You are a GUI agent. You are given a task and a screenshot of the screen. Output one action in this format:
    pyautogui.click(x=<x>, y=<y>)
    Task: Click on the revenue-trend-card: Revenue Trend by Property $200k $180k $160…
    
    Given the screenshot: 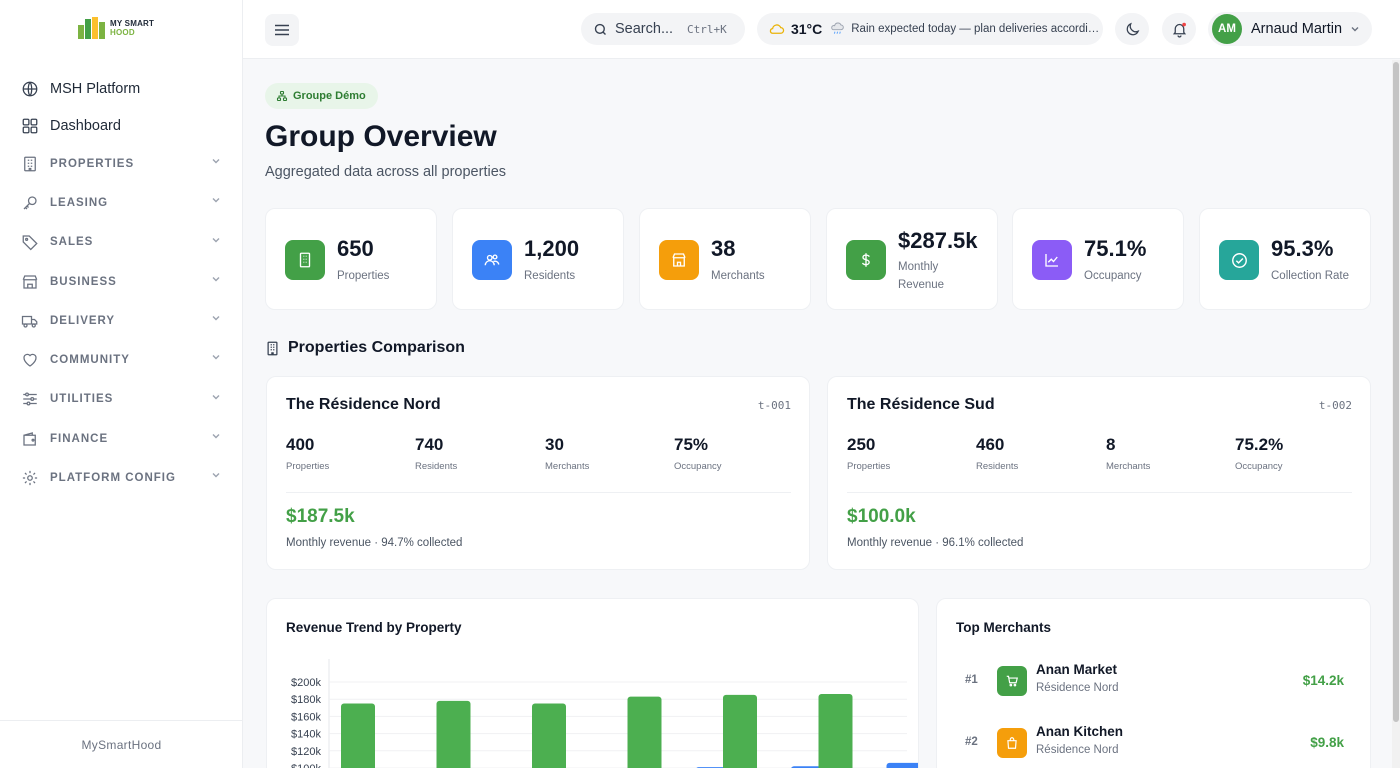 What is the action you would take?
    pyautogui.click(x=592, y=683)
    